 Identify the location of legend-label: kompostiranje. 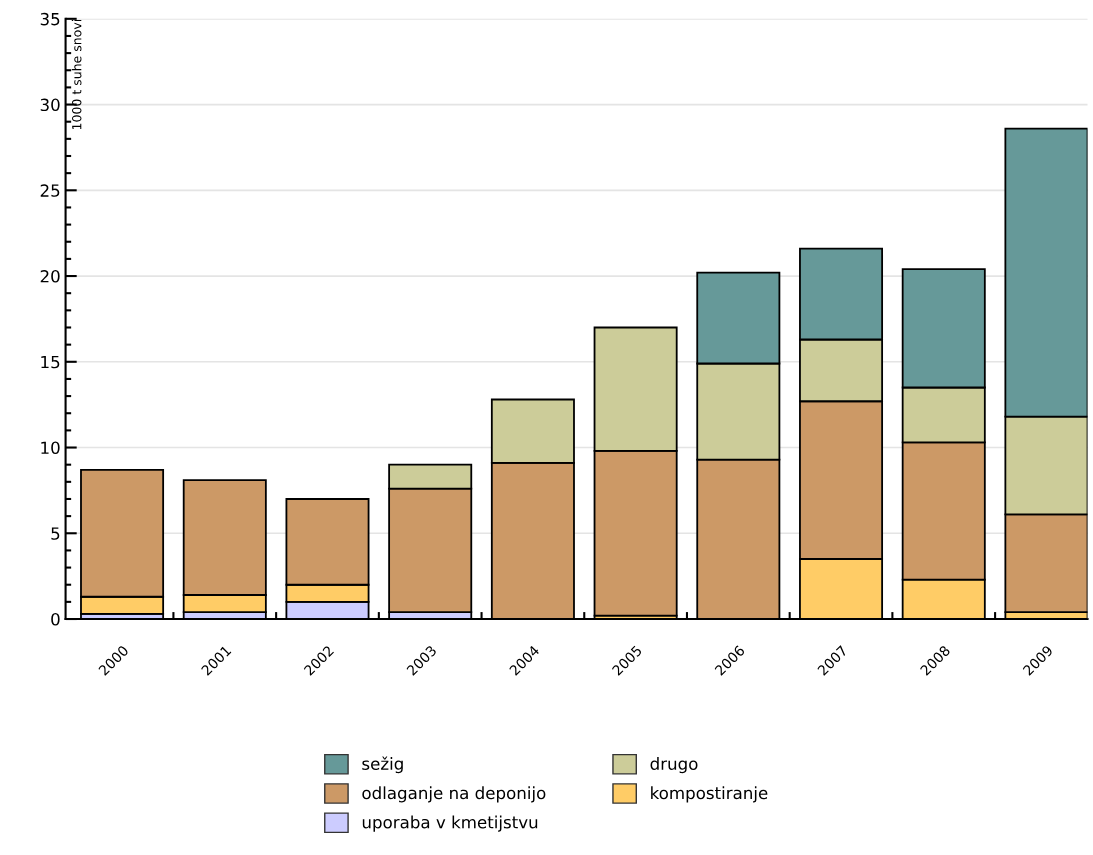
(709, 794).